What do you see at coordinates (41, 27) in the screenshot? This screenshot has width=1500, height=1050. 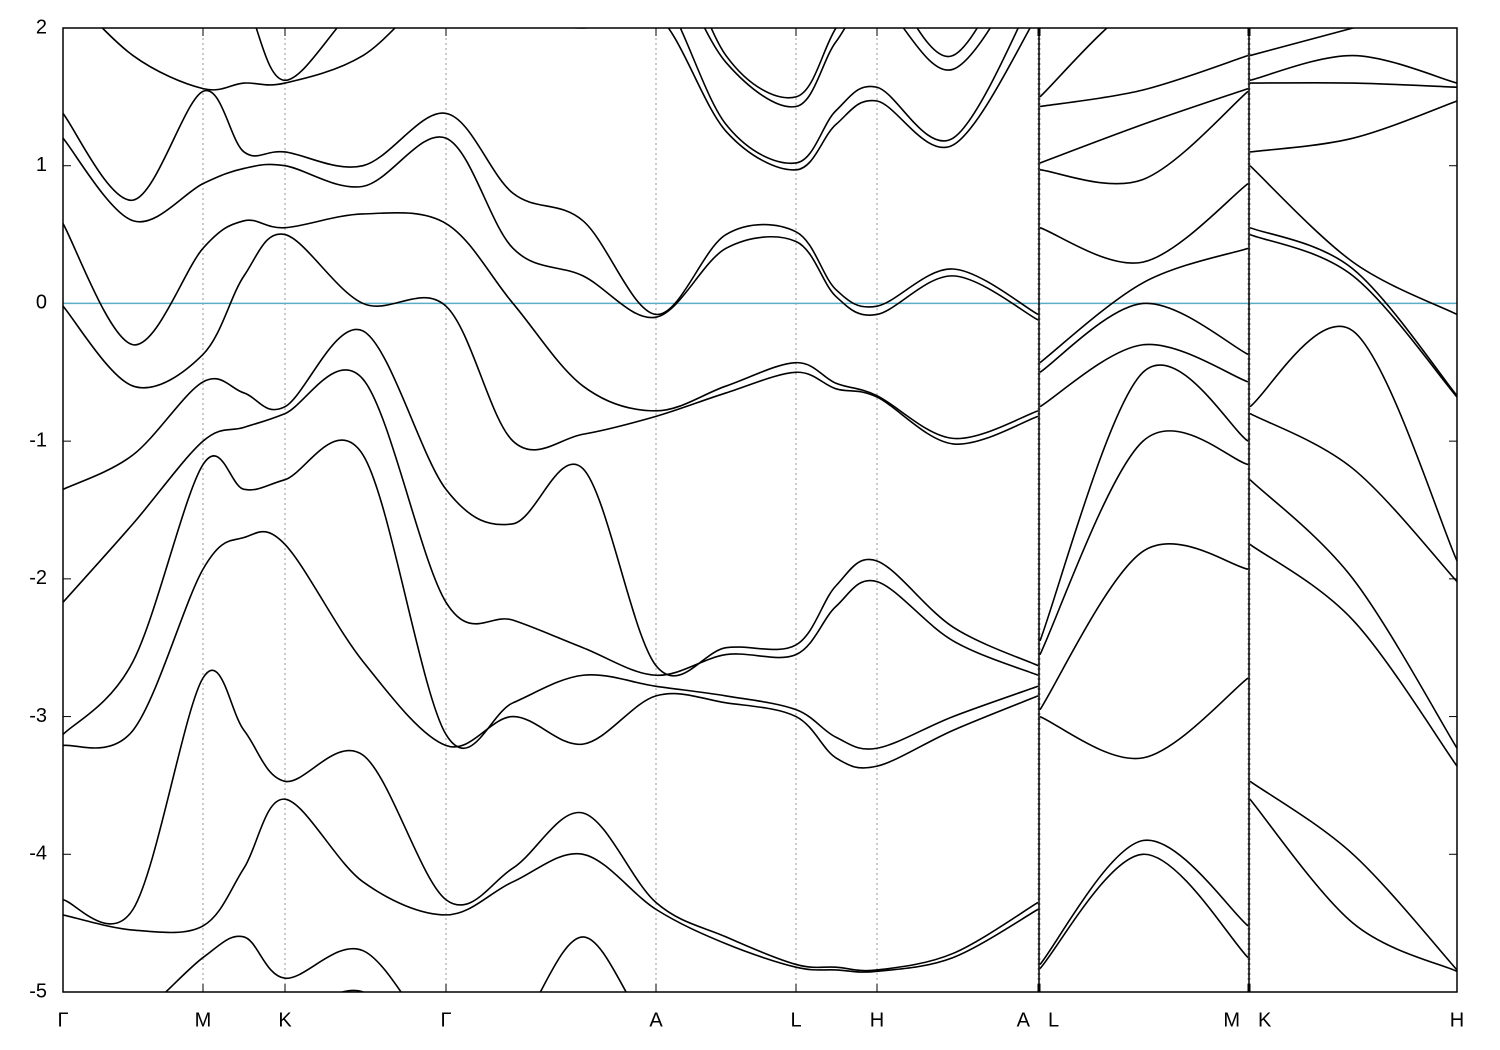 I see `y-tick-label: 2` at bounding box center [41, 27].